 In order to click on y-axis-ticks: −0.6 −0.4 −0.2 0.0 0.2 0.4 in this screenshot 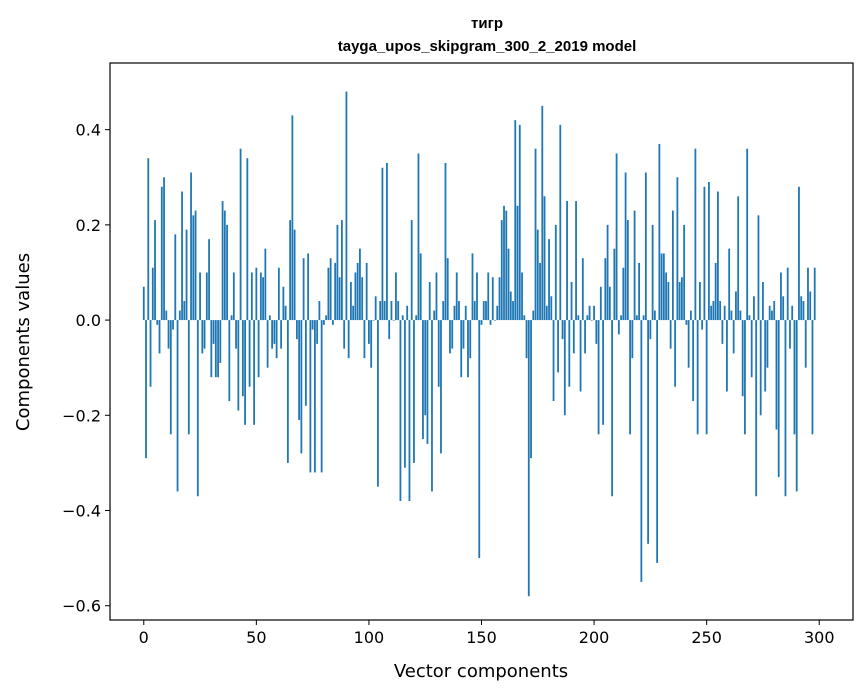, I will do `click(86, 368)`.